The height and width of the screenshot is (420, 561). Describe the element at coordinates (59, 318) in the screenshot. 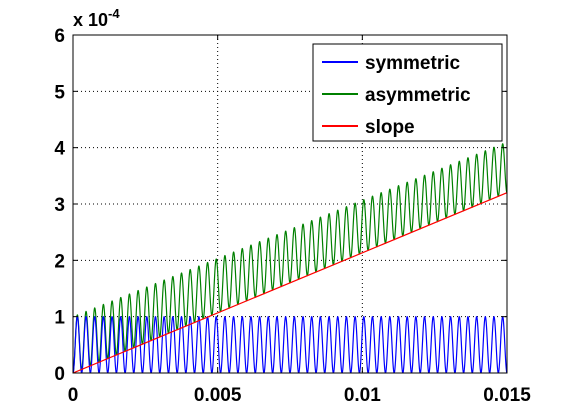

I see `y-tick-label: 1` at that location.